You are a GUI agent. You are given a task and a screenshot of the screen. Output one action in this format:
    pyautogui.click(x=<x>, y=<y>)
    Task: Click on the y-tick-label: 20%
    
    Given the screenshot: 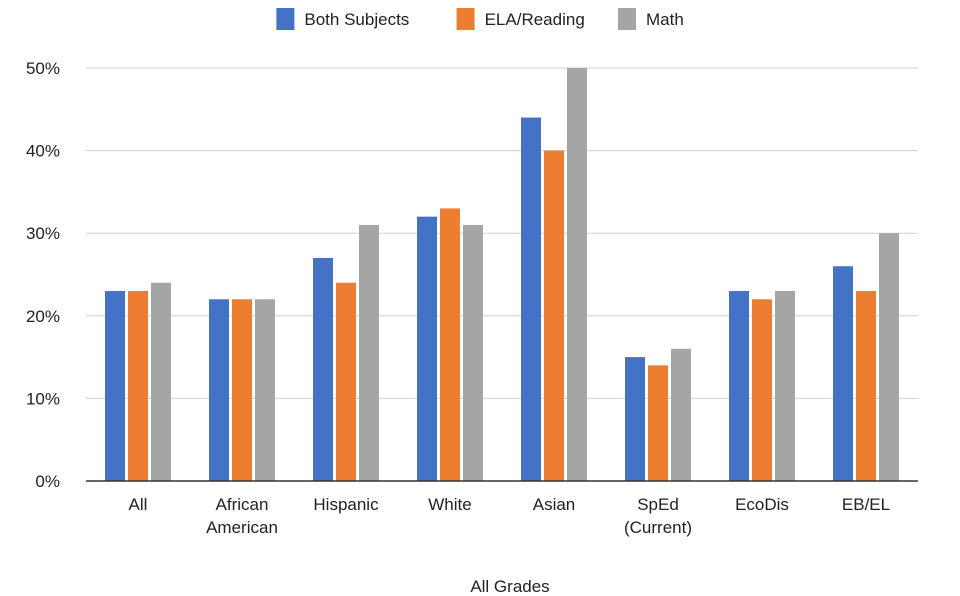 What is the action you would take?
    pyautogui.click(x=43, y=316)
    